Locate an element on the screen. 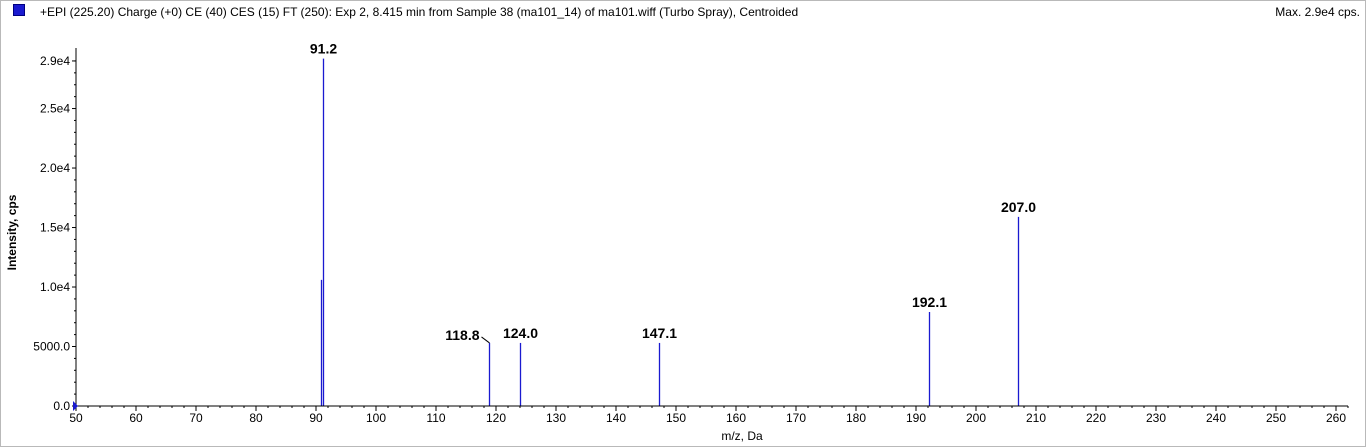  x-tick-label: 100 is located at coordinates (376, 418).